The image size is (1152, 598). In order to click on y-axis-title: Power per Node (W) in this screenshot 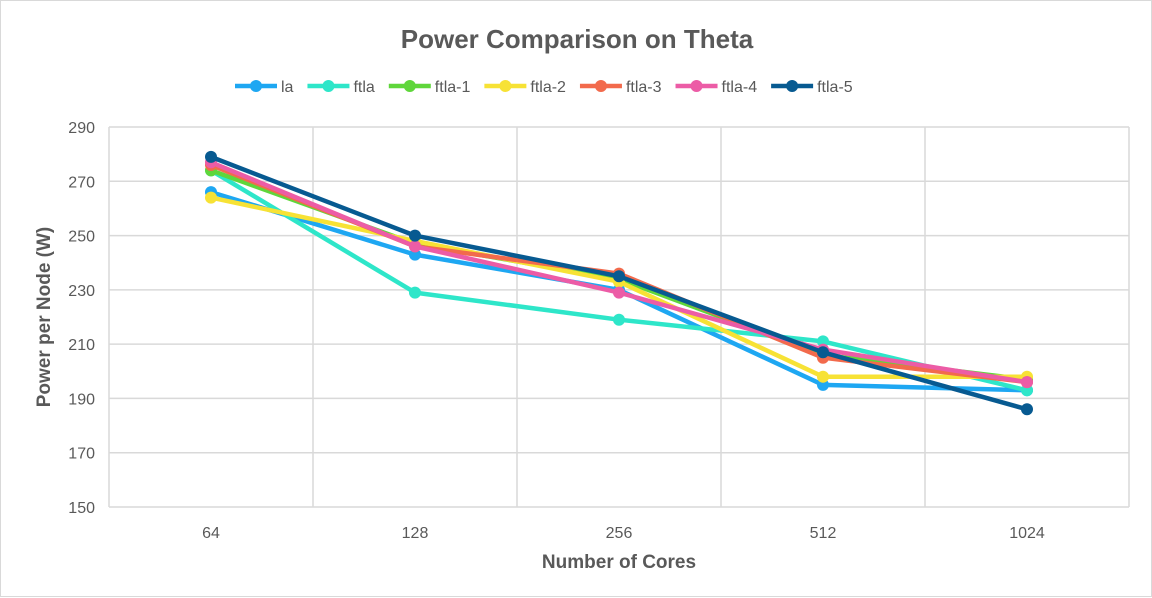, I will do `click(44, 317)`.